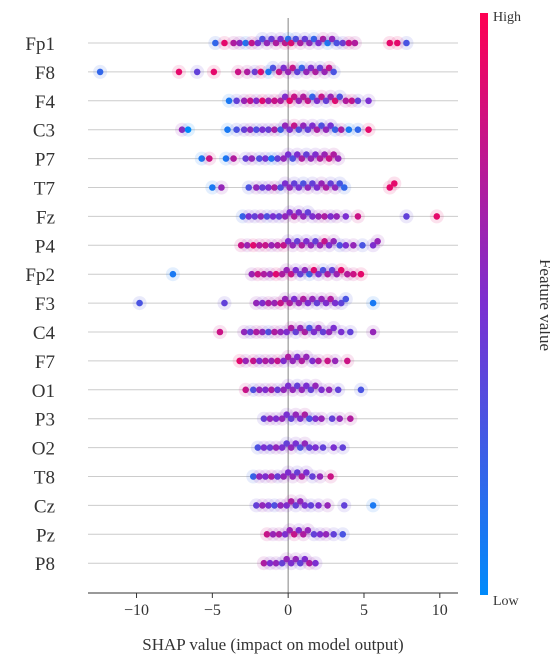 The image size is (550, 663). I want to click on x-axis-title: SHAP value (impact on model output), so click(272, 644).